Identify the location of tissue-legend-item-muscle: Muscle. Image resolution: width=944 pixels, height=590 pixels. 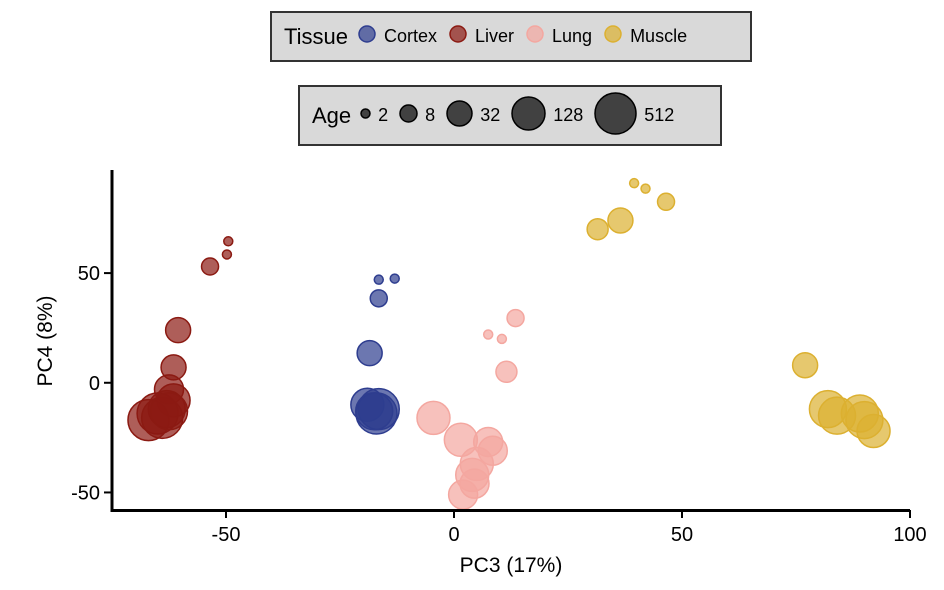
(644, 36).